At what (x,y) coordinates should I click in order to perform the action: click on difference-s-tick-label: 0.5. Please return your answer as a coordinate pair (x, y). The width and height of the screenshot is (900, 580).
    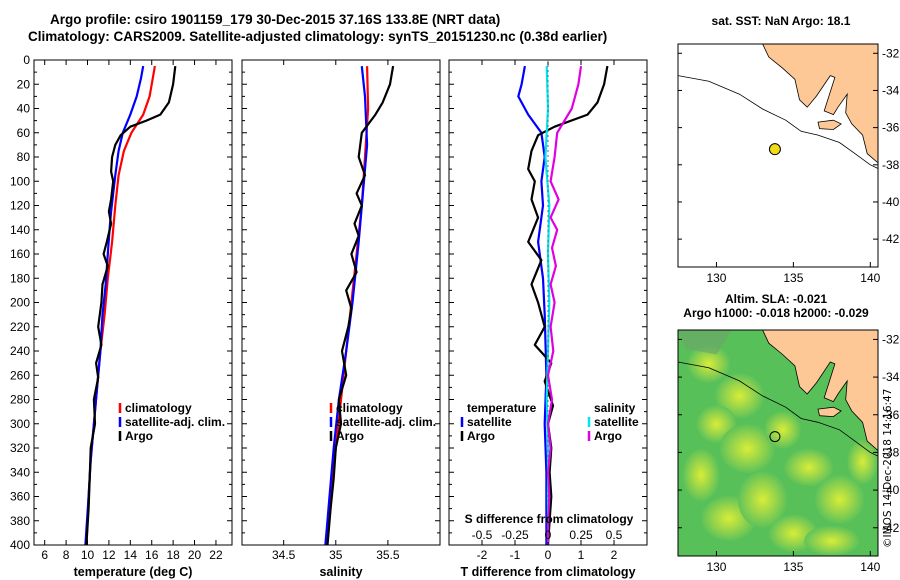
    Looking at the image, I should click on (614, 535).